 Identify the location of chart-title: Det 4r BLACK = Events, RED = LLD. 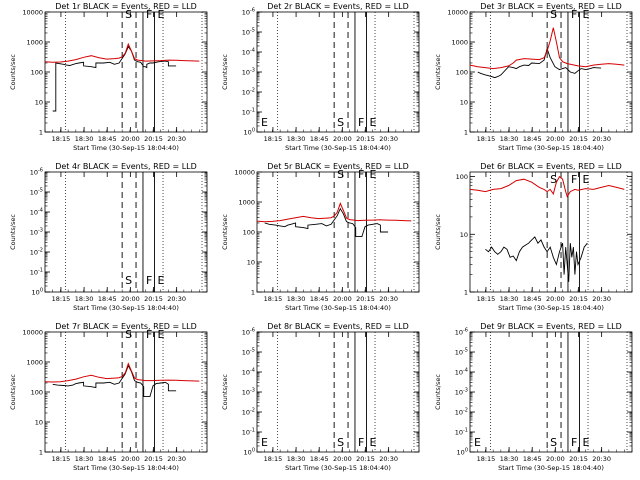
(126, 166).